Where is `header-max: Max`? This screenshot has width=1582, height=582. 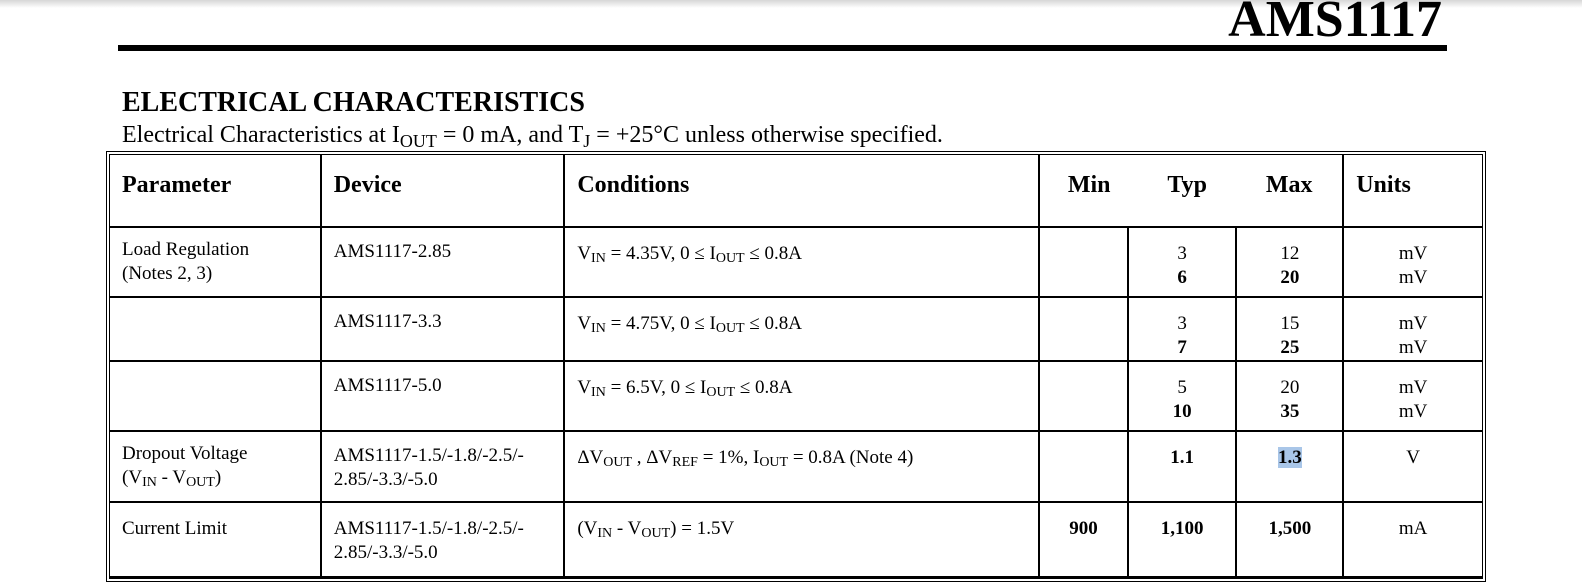 header-max: Max is located at coordinates (1289, 185).